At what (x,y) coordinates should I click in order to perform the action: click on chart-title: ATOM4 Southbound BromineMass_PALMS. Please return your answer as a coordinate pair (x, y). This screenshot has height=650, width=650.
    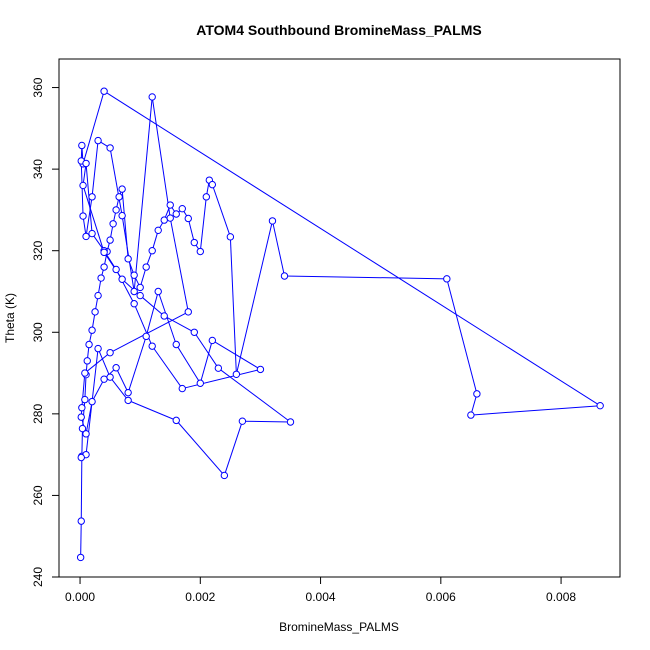
    Looking at the image, I should click on (338, 30).